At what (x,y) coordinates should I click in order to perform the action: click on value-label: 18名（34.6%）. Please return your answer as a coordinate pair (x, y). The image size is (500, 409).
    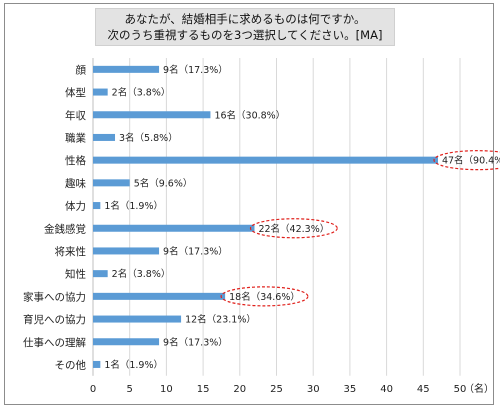
    Looking at the image, I should click on (264, 297).